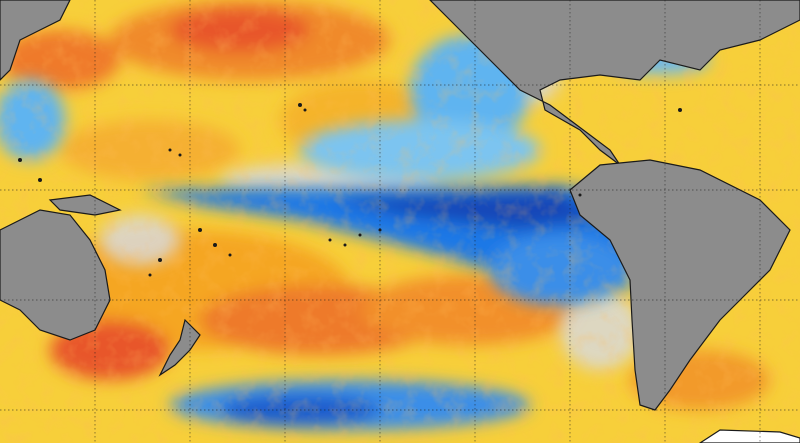 The width and height of the screenshot is (800, 443). What do you see at coordinates (55, 275) in the screenshot?
I see `australia-landmass` at bounding box center [55, 275].